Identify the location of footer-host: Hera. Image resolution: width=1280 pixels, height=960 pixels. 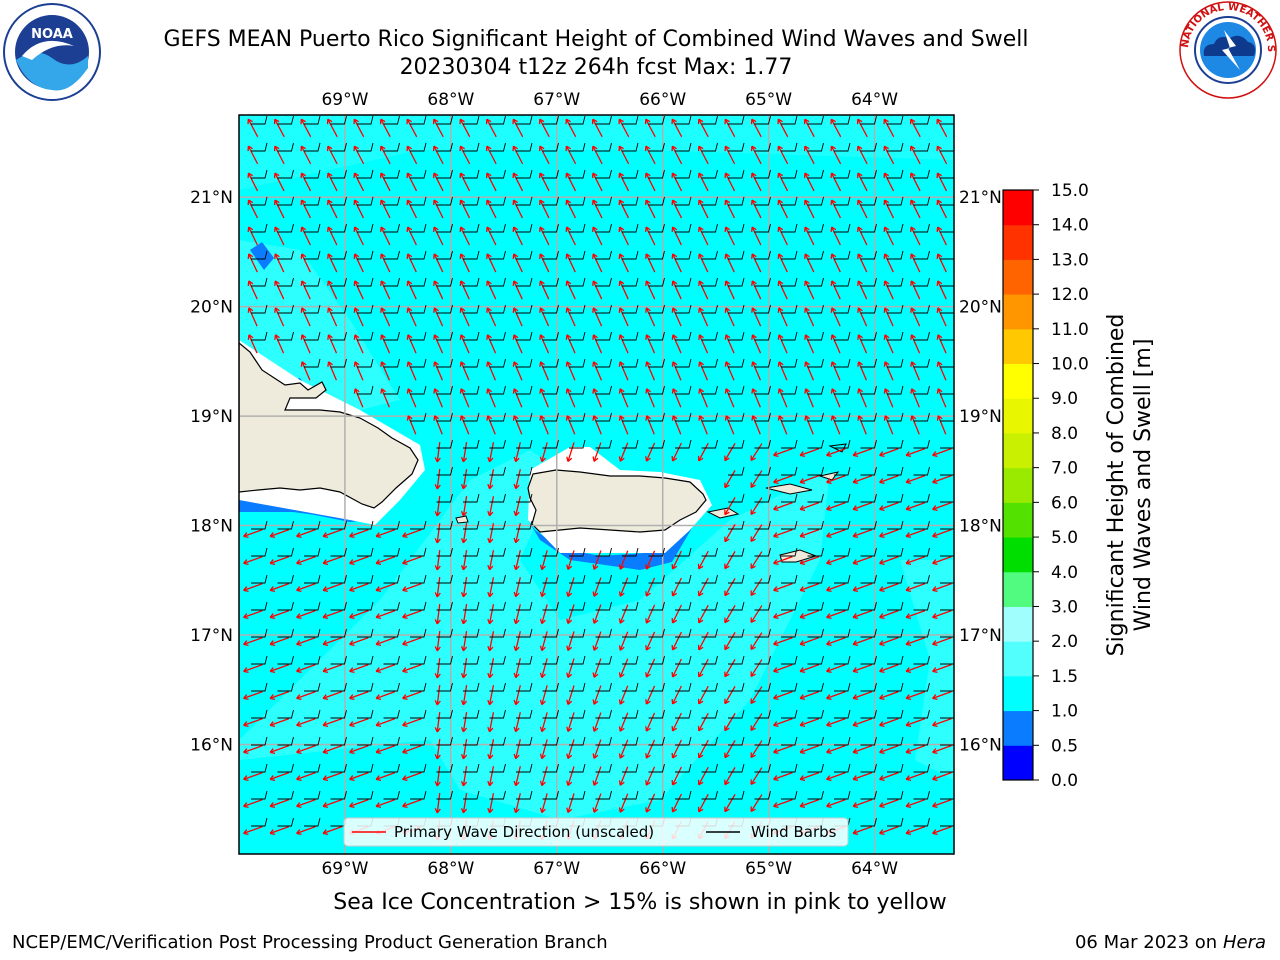
(1244, 942).